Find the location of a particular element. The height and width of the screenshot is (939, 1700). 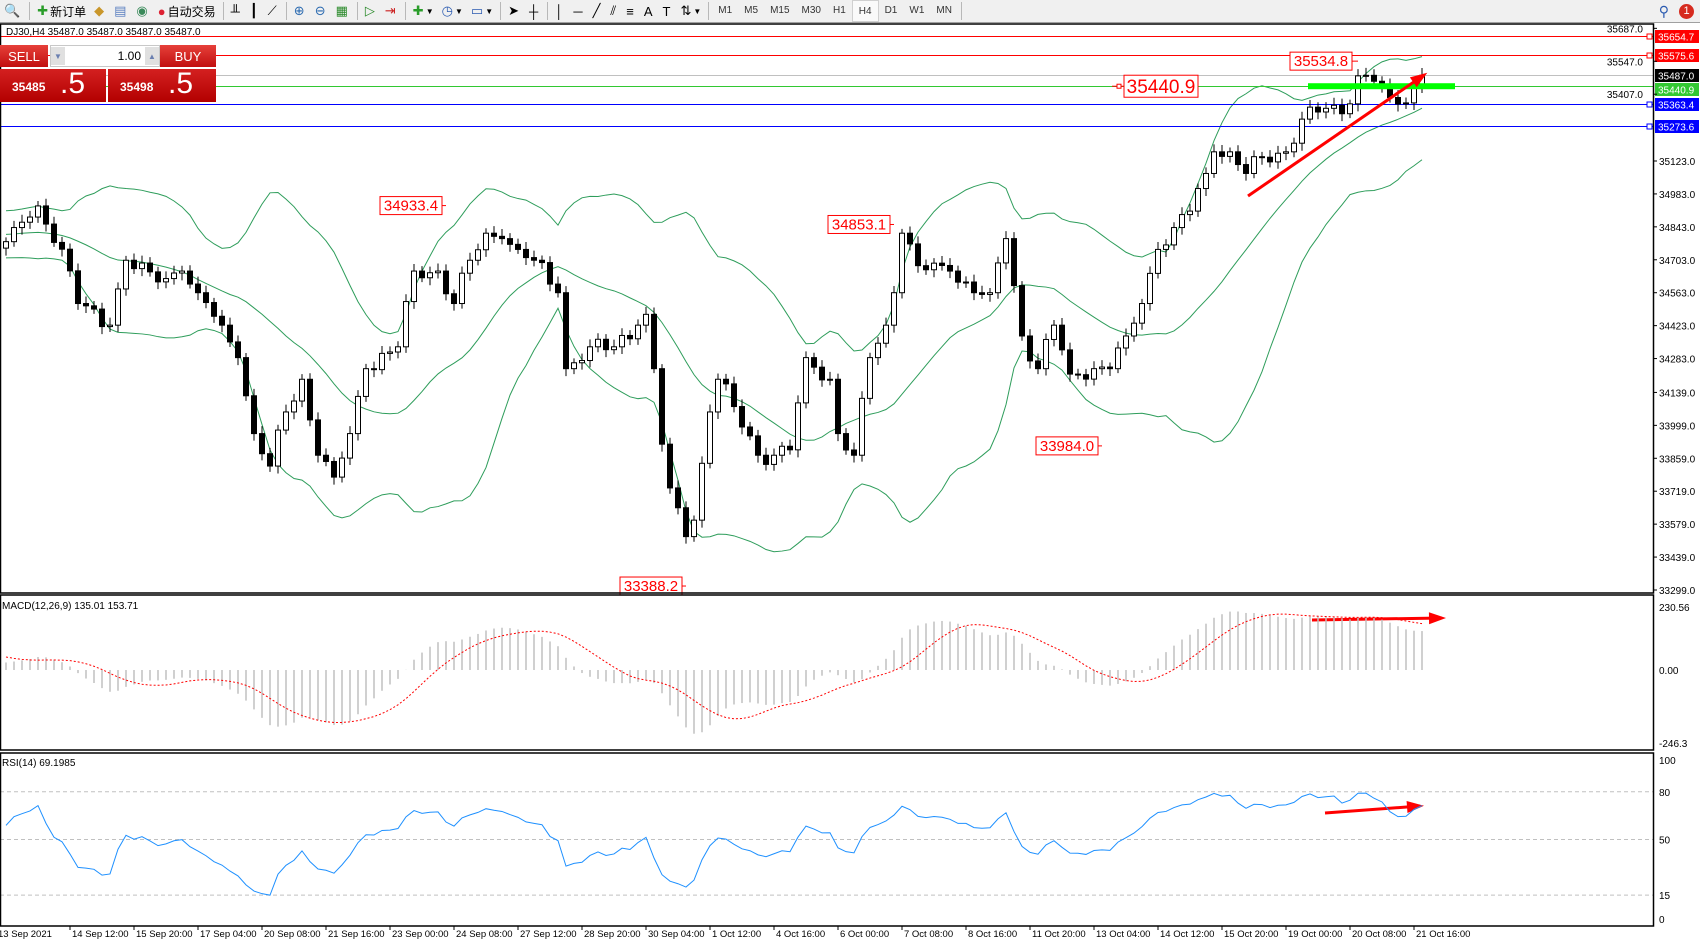

price-axis-label: 33859.0 is located at coordinates (1677, 459).